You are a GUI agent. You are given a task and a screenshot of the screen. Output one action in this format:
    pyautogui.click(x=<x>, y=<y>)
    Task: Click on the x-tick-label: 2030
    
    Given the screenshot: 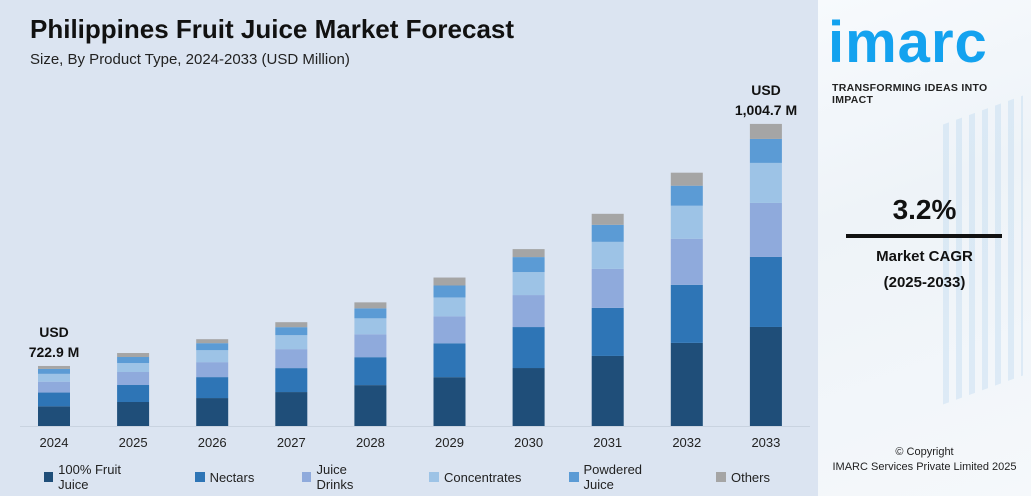 What is the action you would take?
    pyautogui.click(x=528, y=442)
    